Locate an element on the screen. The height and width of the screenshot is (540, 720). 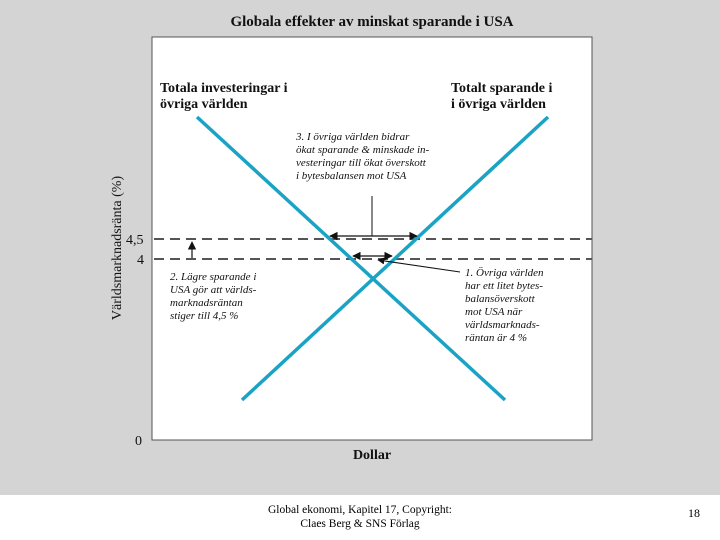
footer-line-2: Claes Berg & SNS Förlag is located at coordinates (360, 524).